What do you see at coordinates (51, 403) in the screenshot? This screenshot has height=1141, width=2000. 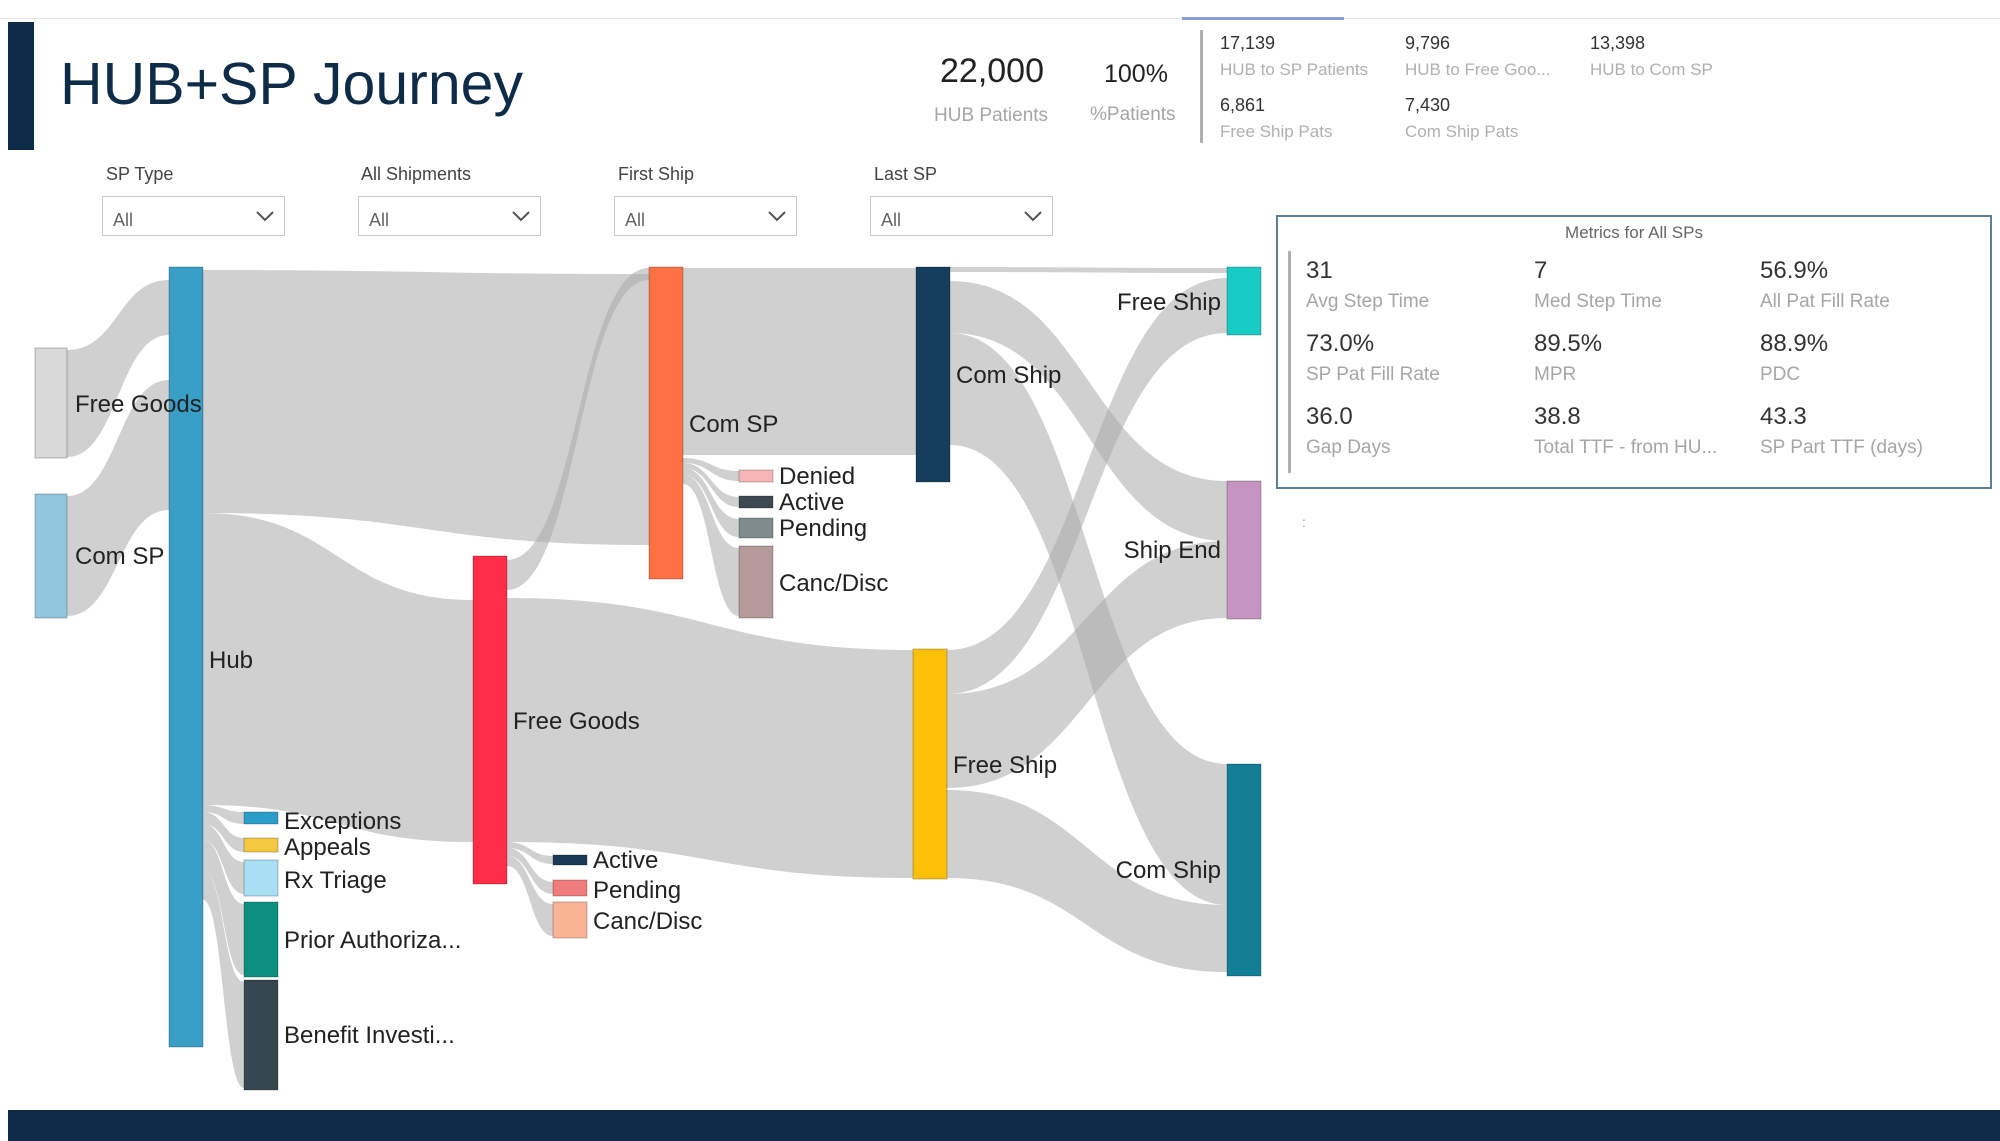 I see `node-src-free` at bounding box center [51, 403].